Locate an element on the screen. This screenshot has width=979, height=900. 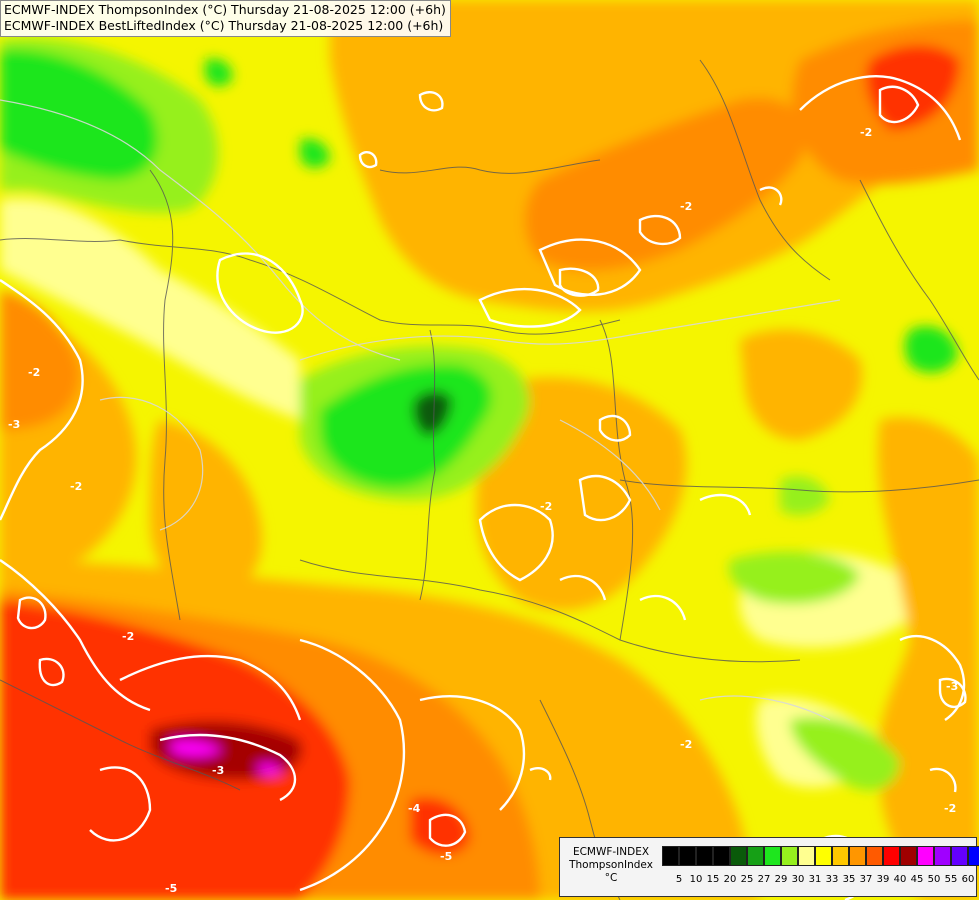
legend-tick: 15 is located at coordinates (713, 879).